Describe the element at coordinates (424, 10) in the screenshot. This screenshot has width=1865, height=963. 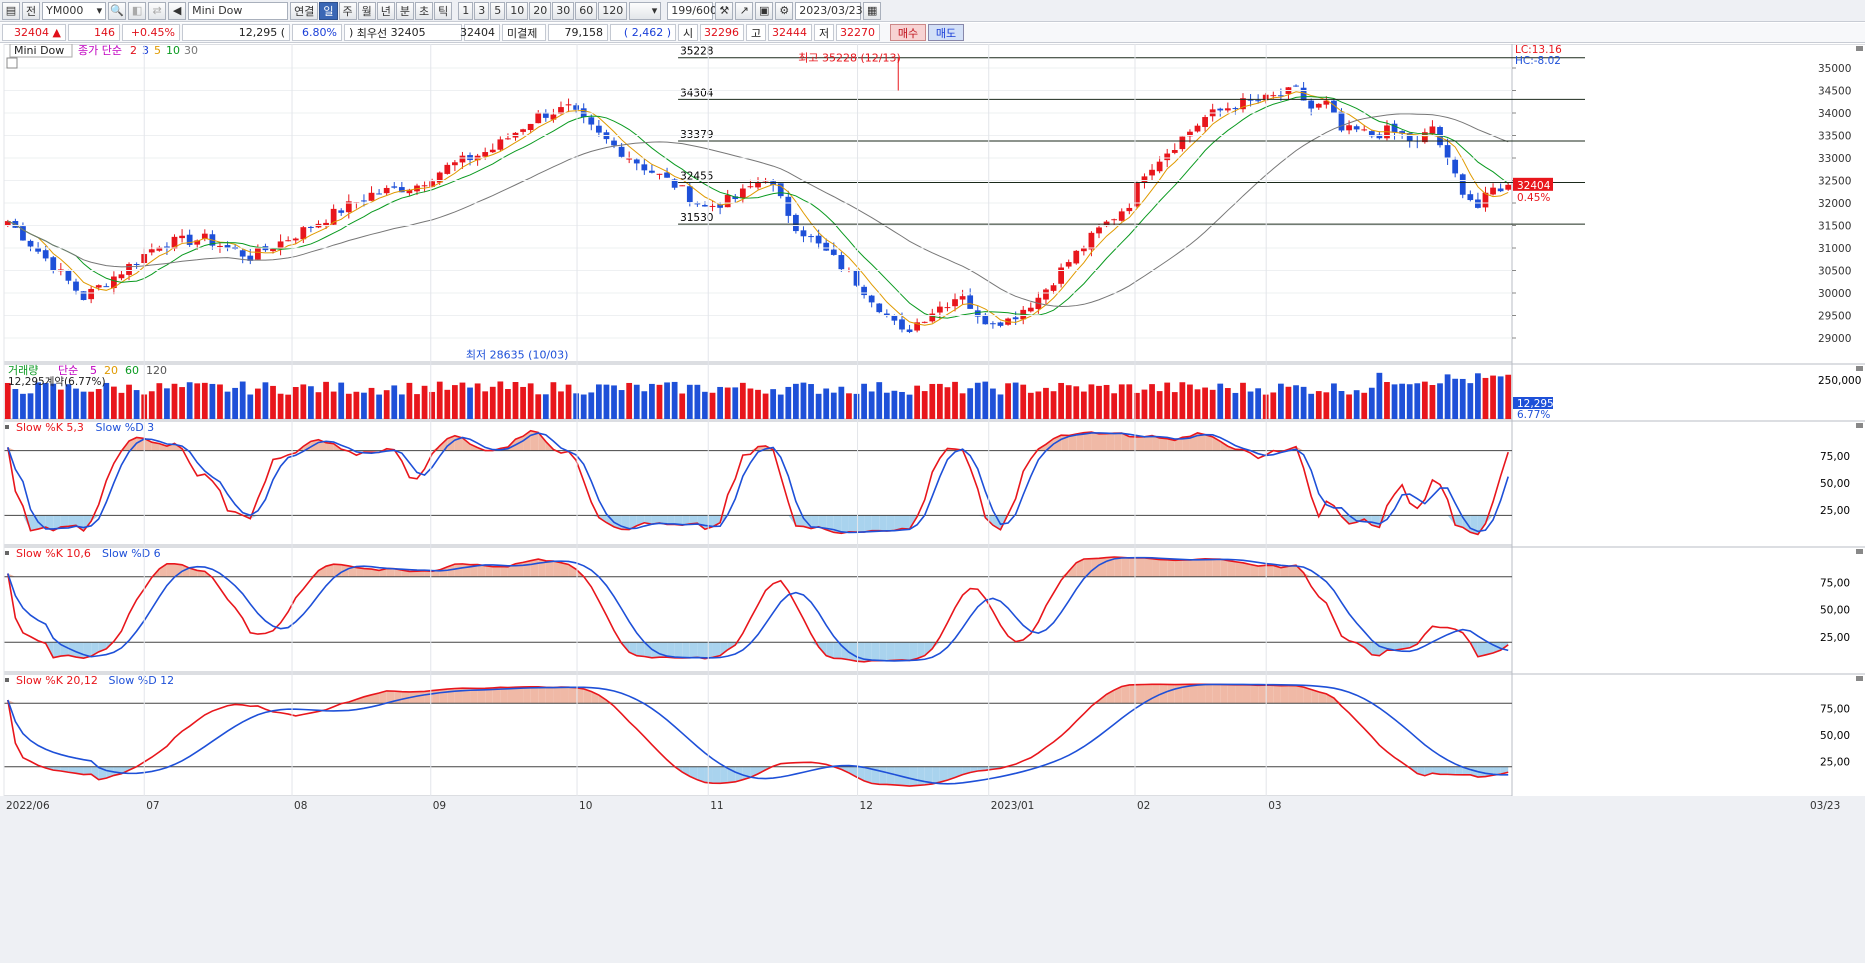
I see `period-tab-6: 초` at that location.